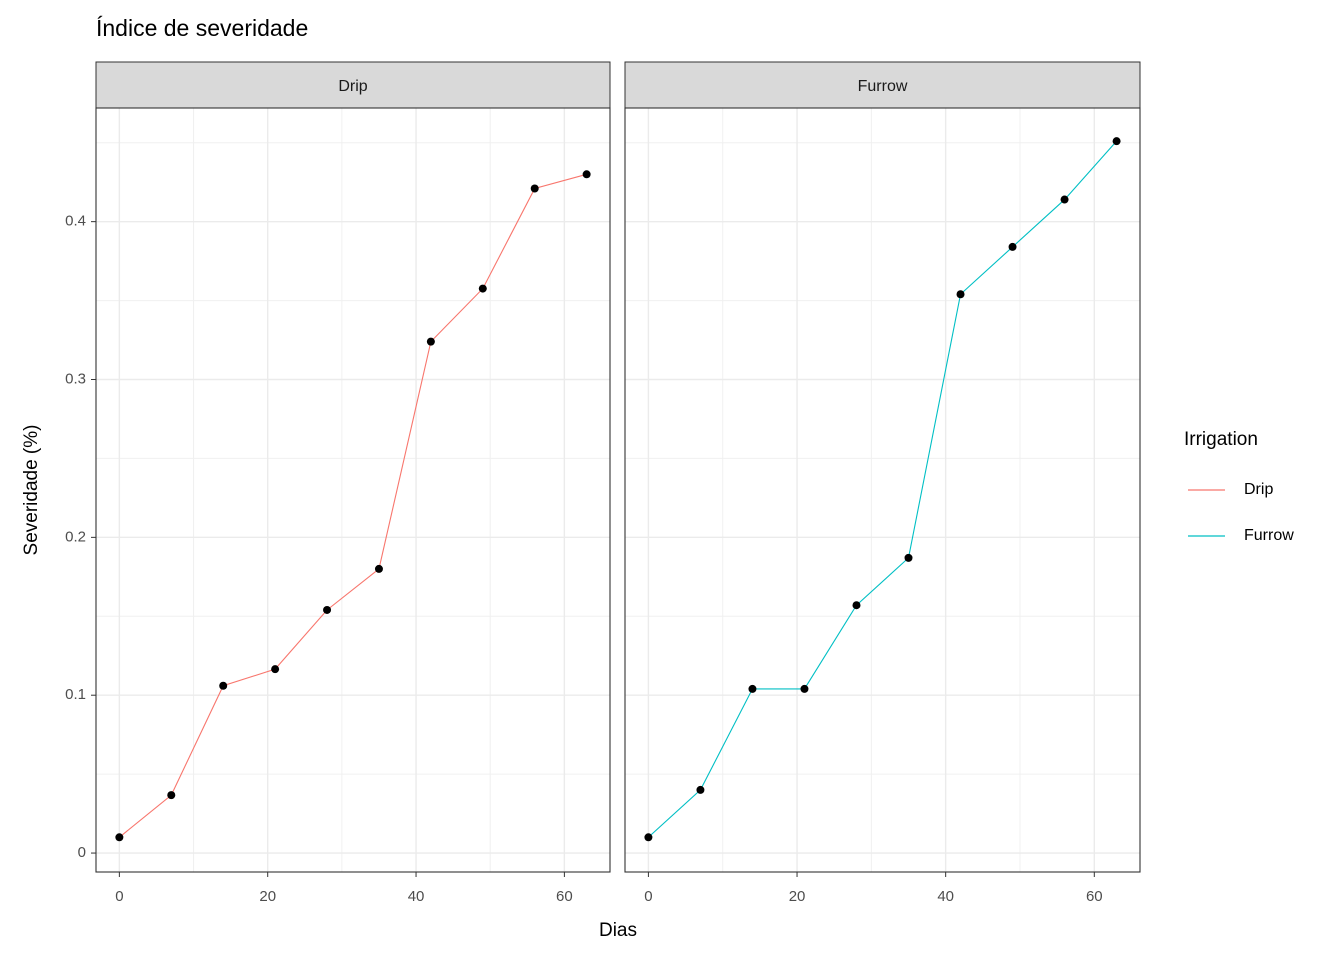 Image resolution: width=1344 pixels, height=965 pixels. Describe the element at coordinates (75, 378) in the screenshot. I see `y-tick-label: 0.3` at that location.